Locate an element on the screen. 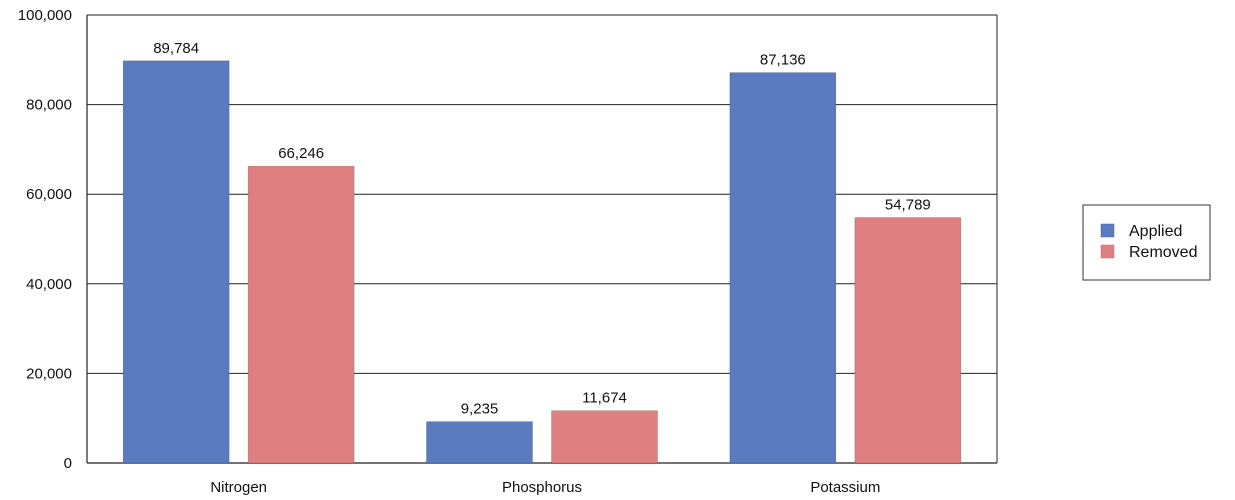 The width and height of the screenshot is (1235, 500). bar-applied-phosphorus is located at coordinates (479, 442).